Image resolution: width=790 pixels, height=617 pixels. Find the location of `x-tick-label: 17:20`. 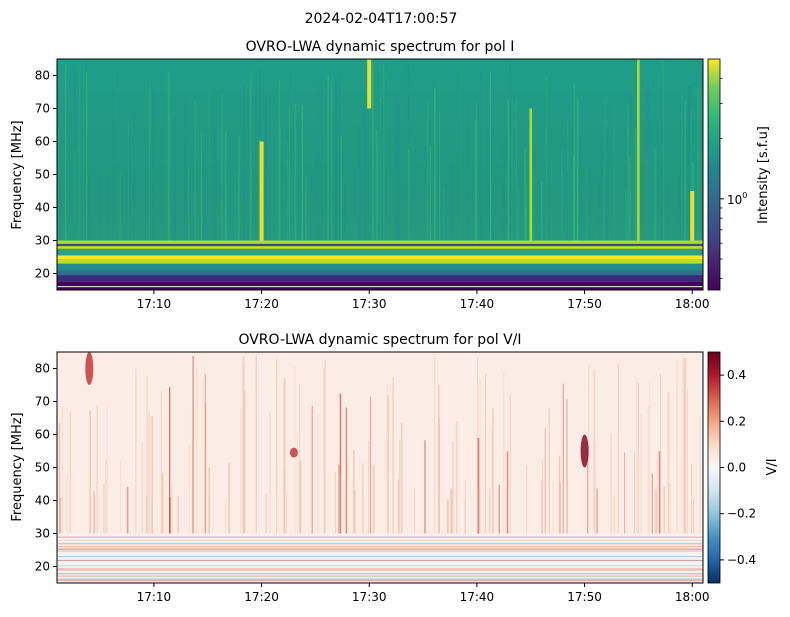

x-tick-label: 17:20 is located at coordinates (261, 304).